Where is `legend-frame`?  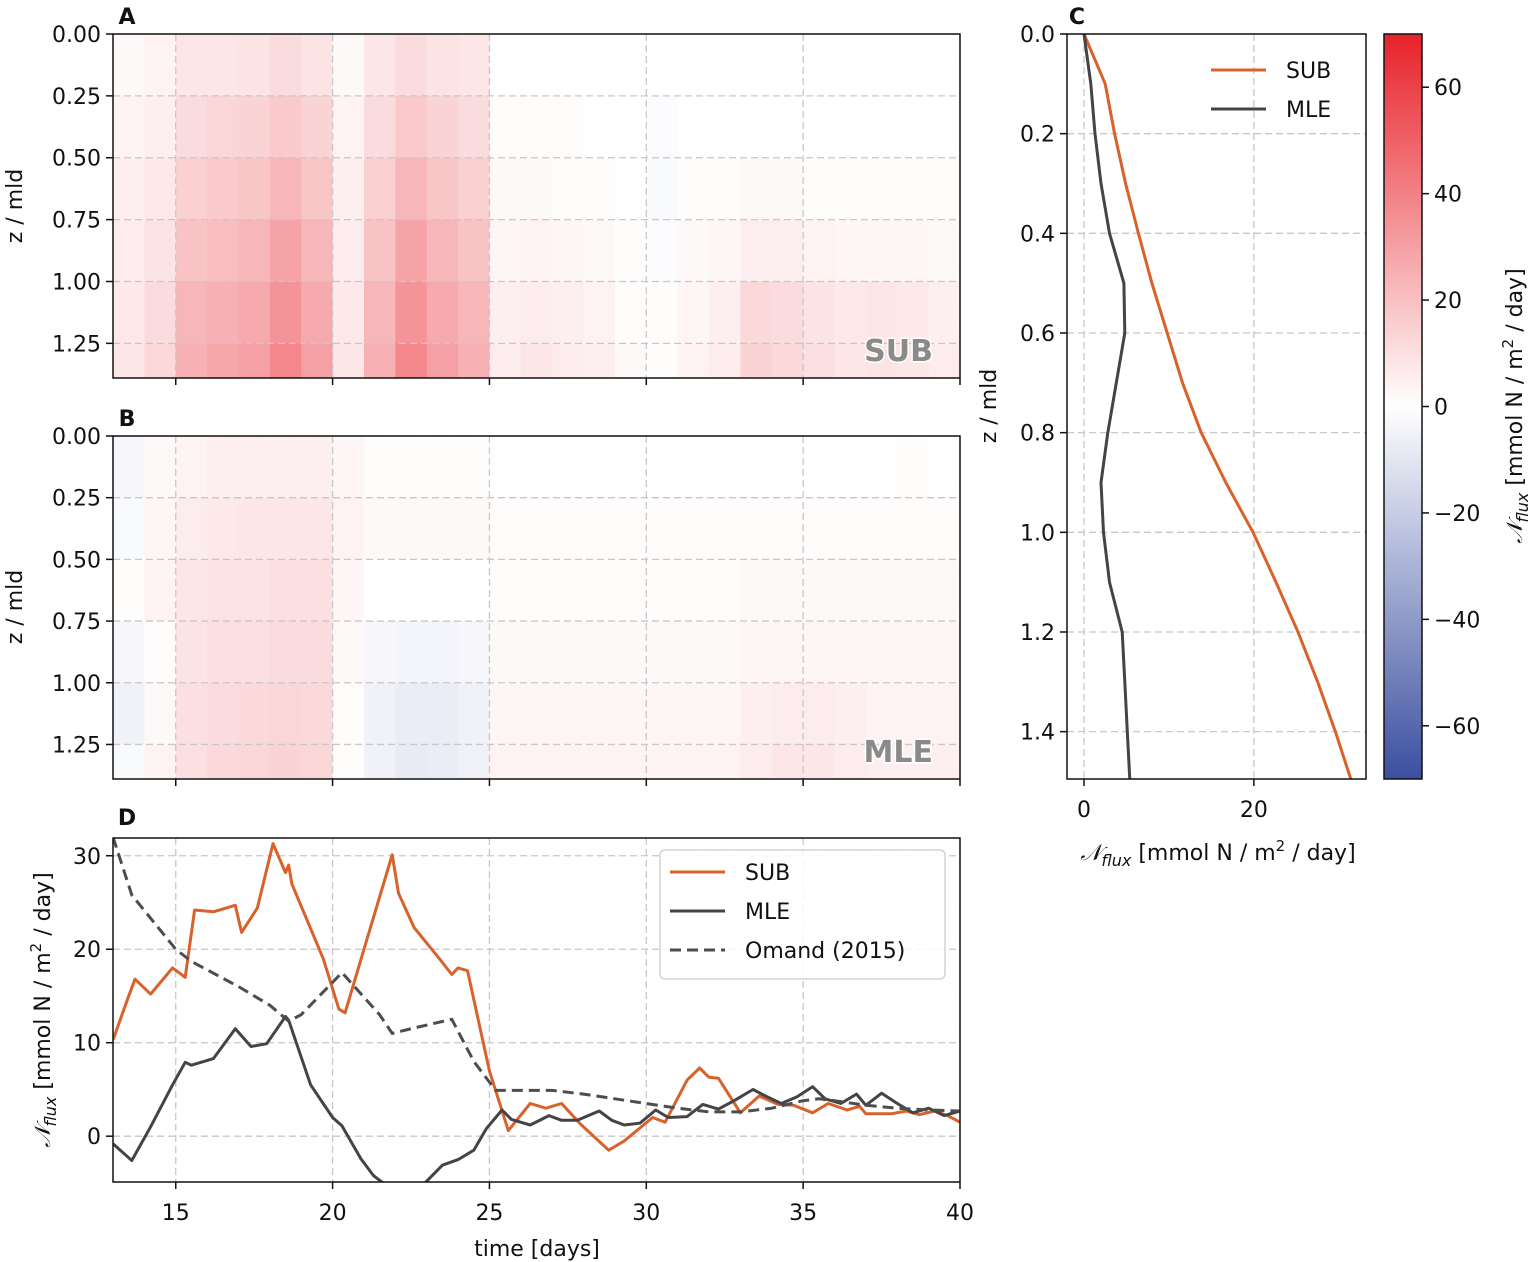
legend-frame is located at coordinates (802, 914).